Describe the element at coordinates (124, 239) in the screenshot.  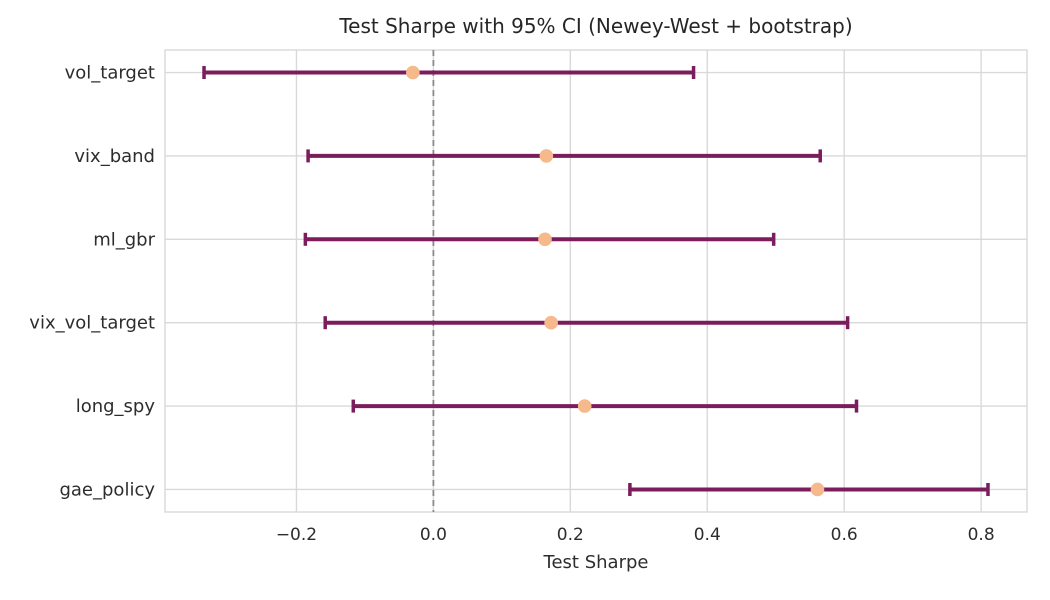
I see `y-tick-label: ml_gbr` at that location.